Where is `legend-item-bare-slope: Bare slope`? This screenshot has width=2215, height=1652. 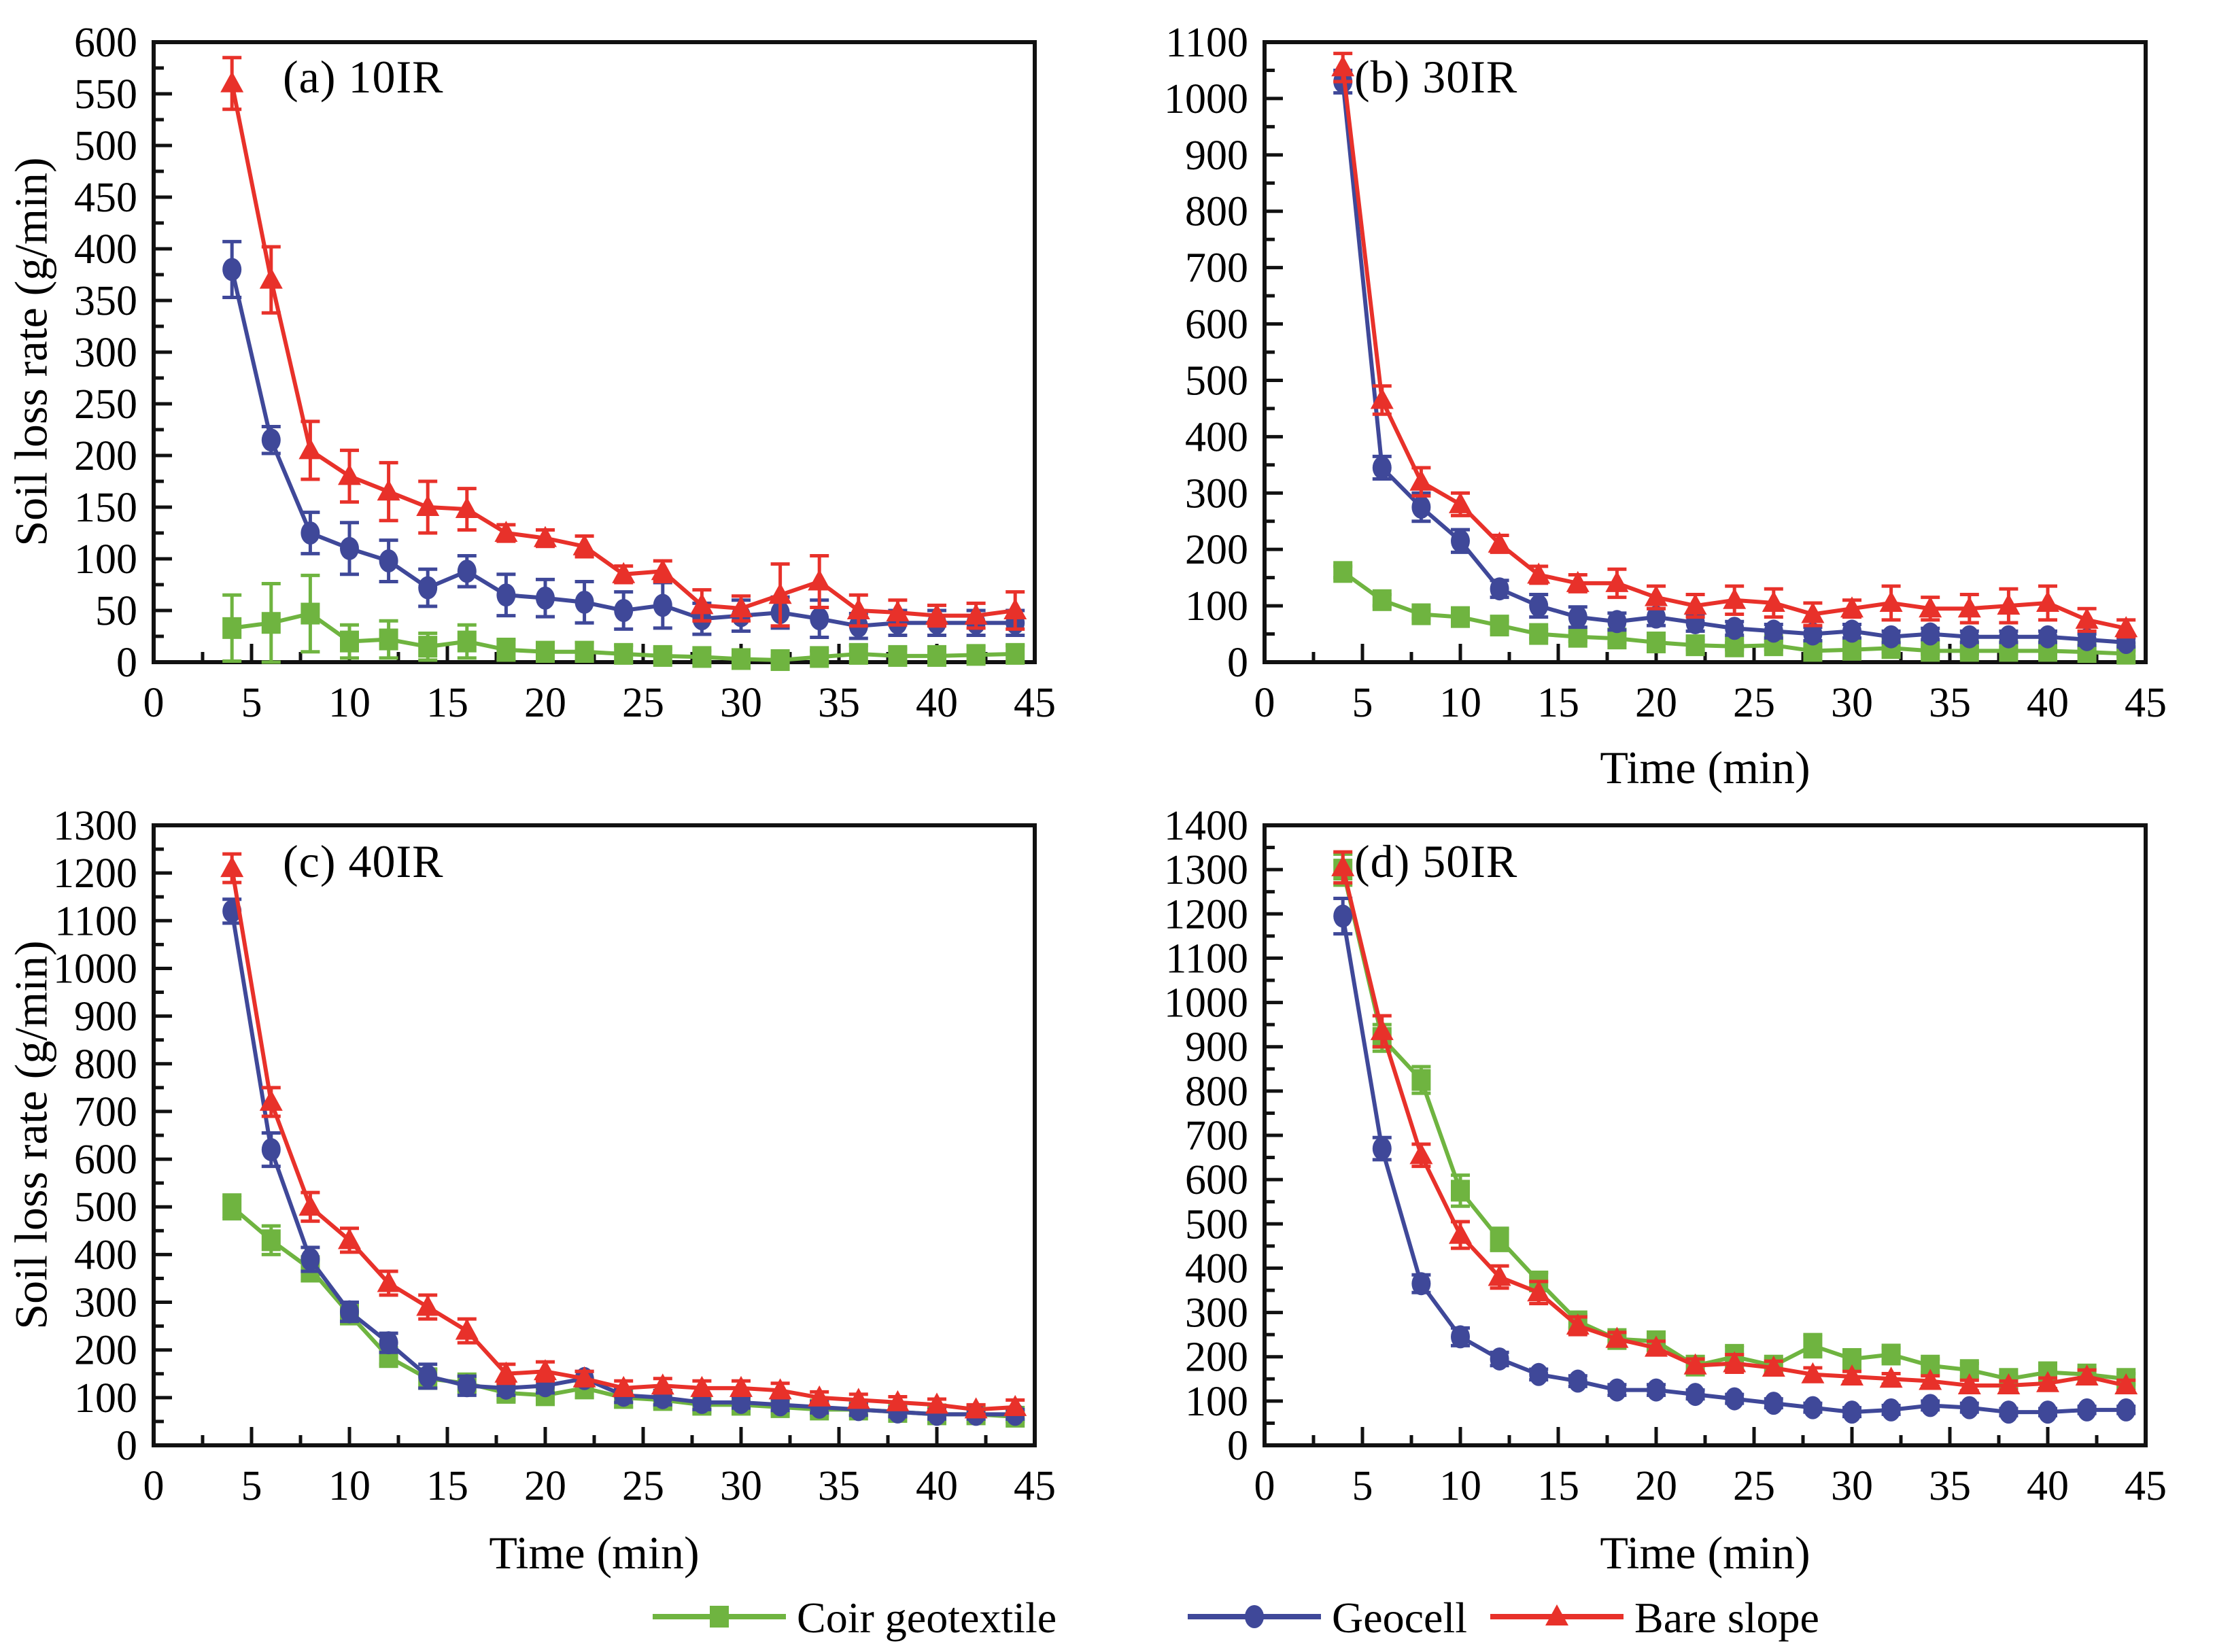 legend-item-bare-slope: Bare slope is located at coordinates (1654, 1618).